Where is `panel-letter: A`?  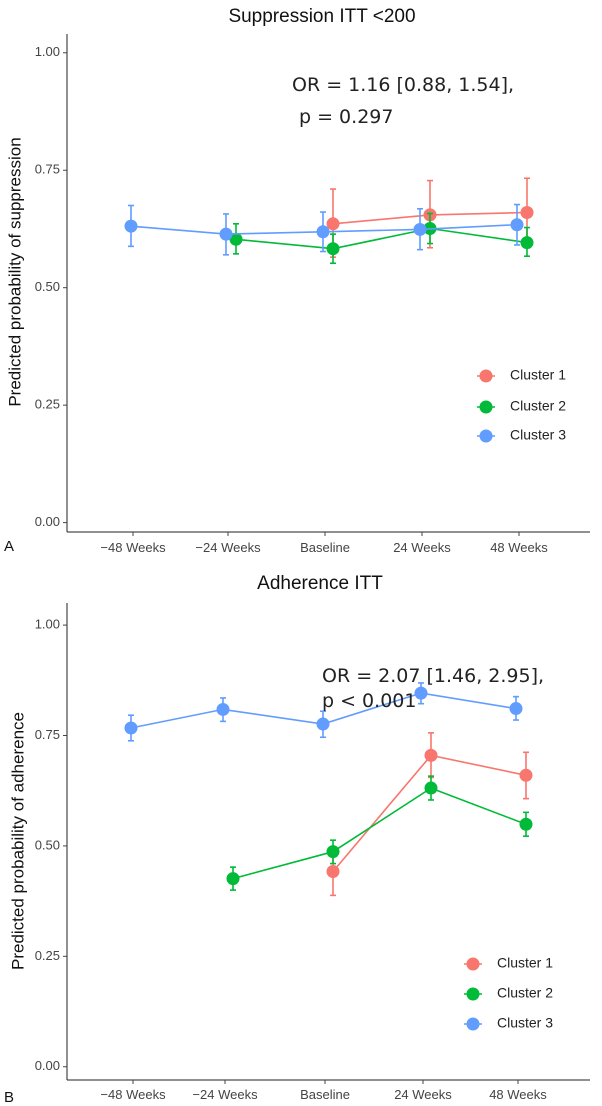
panel-letter: A is located at coordinates (9, 546).